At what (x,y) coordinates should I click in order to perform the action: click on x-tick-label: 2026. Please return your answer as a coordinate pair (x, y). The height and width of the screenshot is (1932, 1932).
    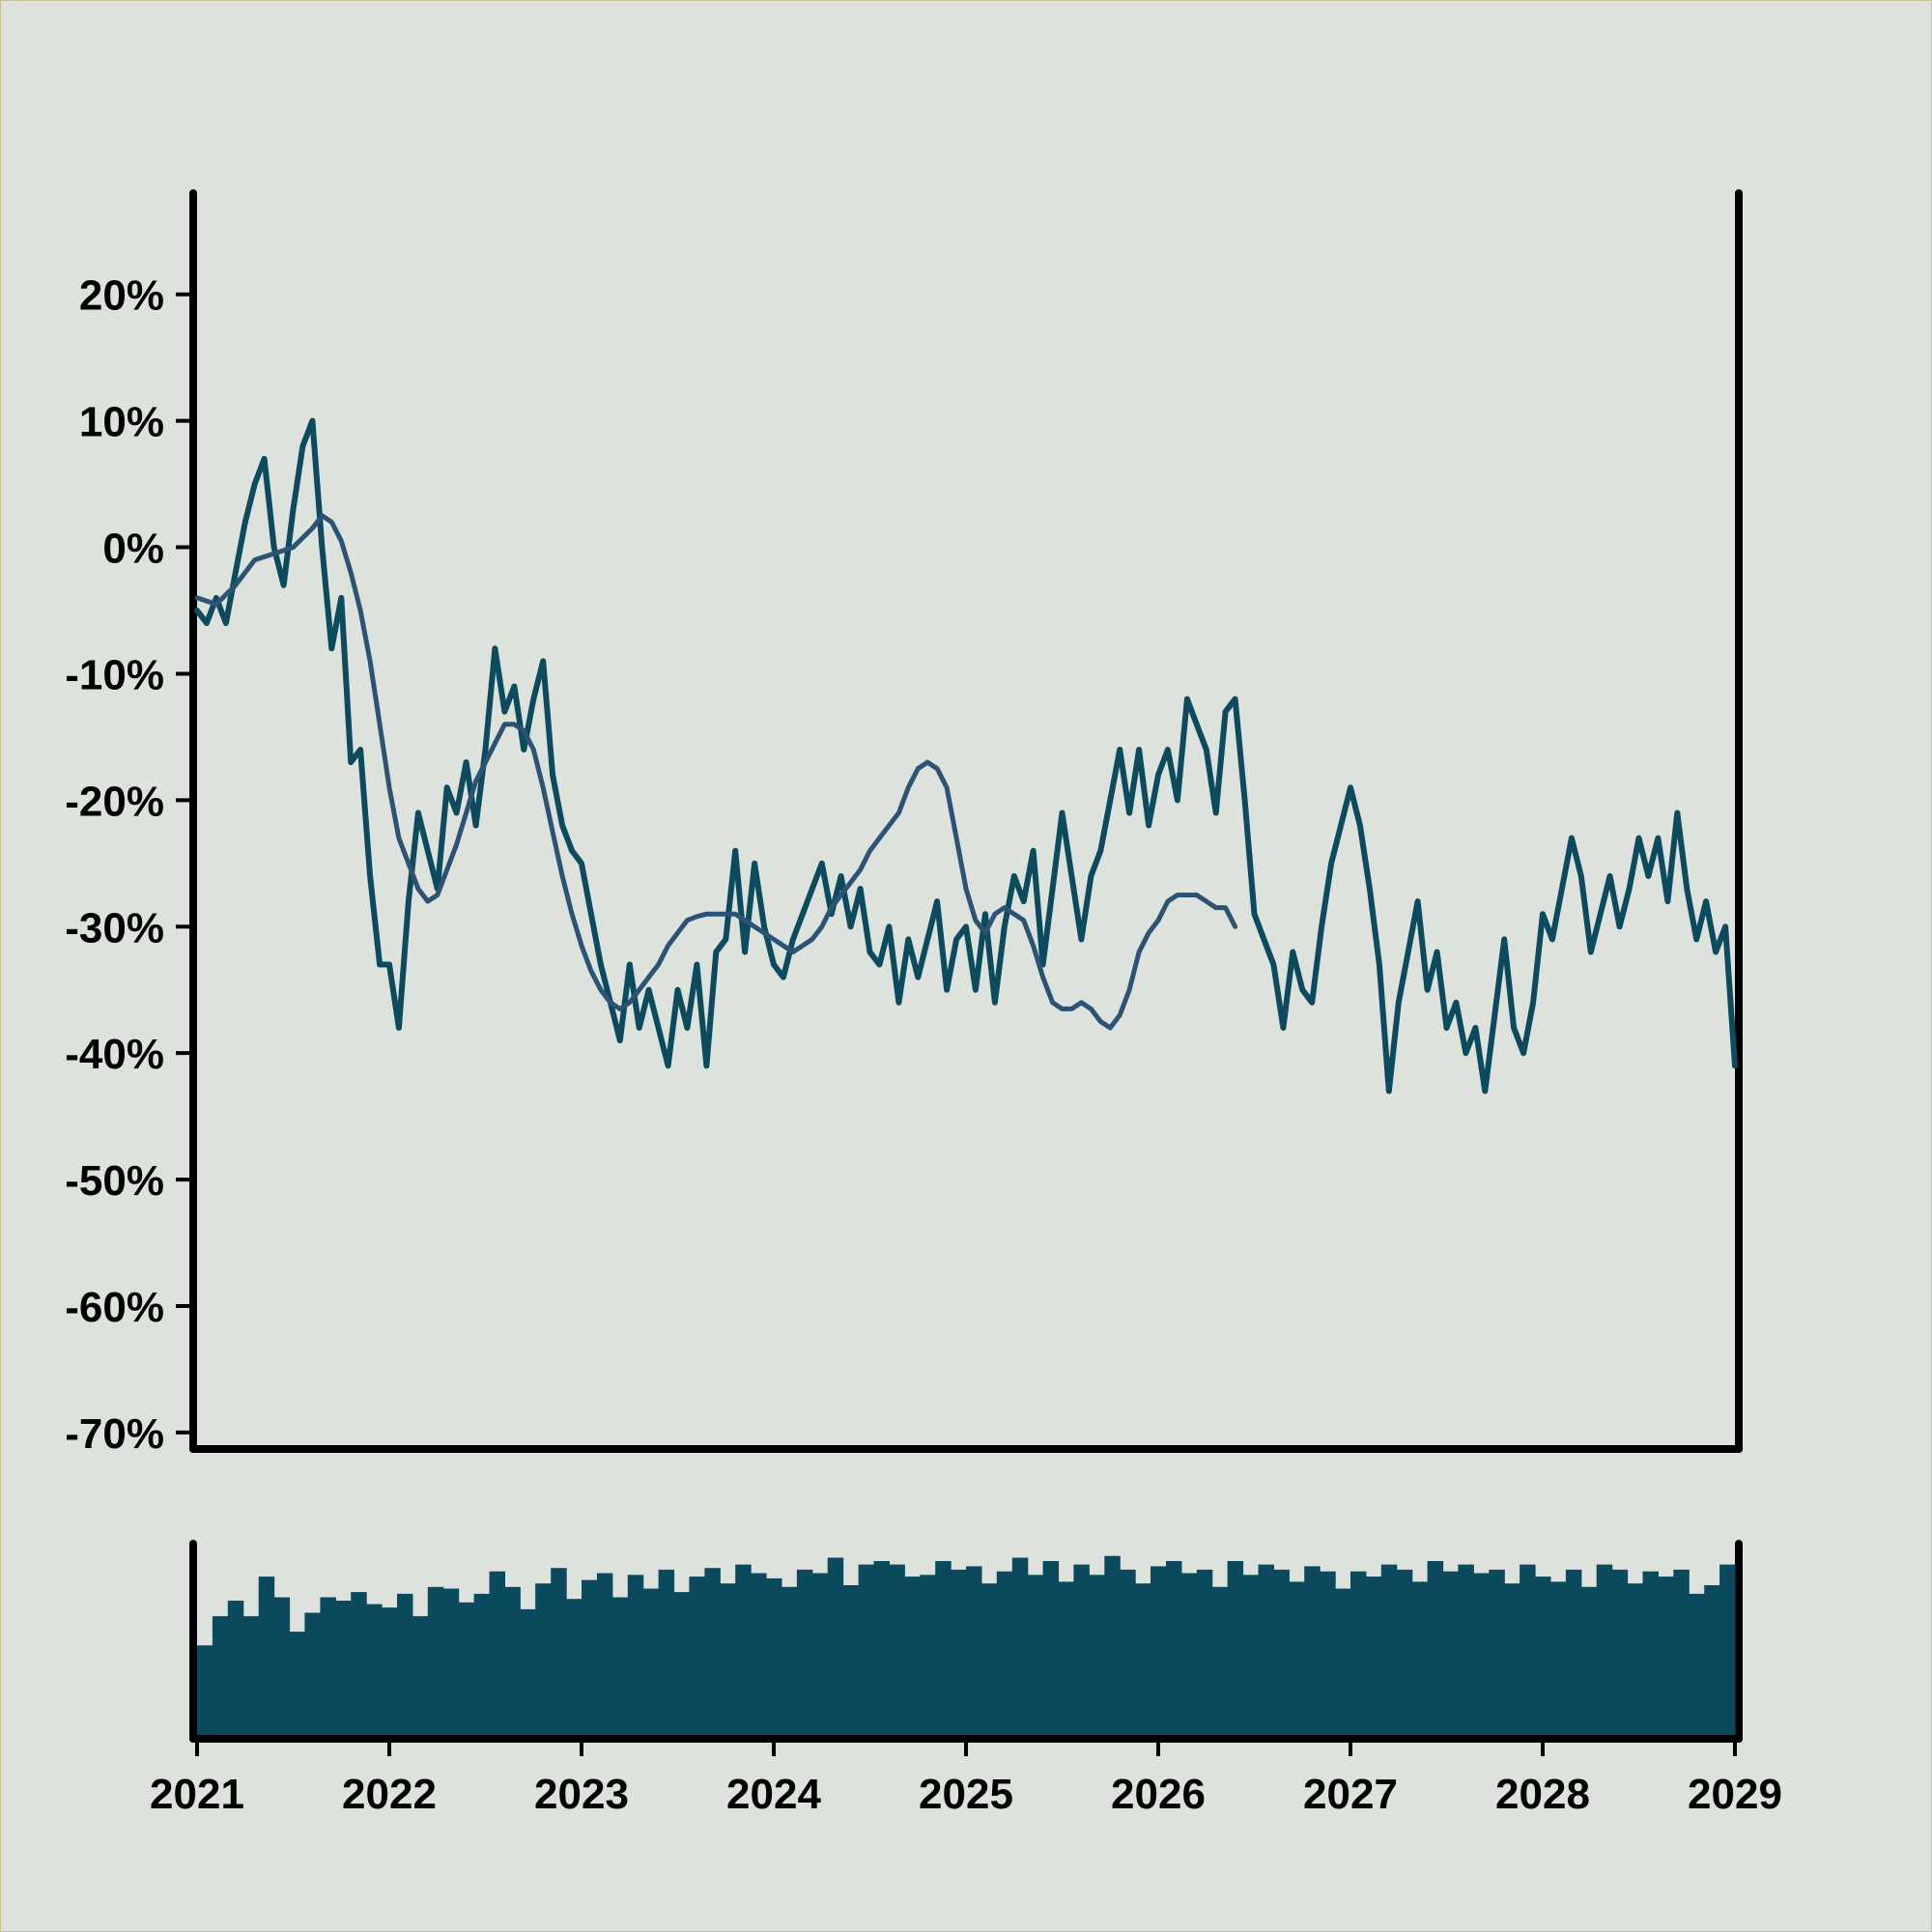
    Looking at the image, I should click on (1158, 1794).